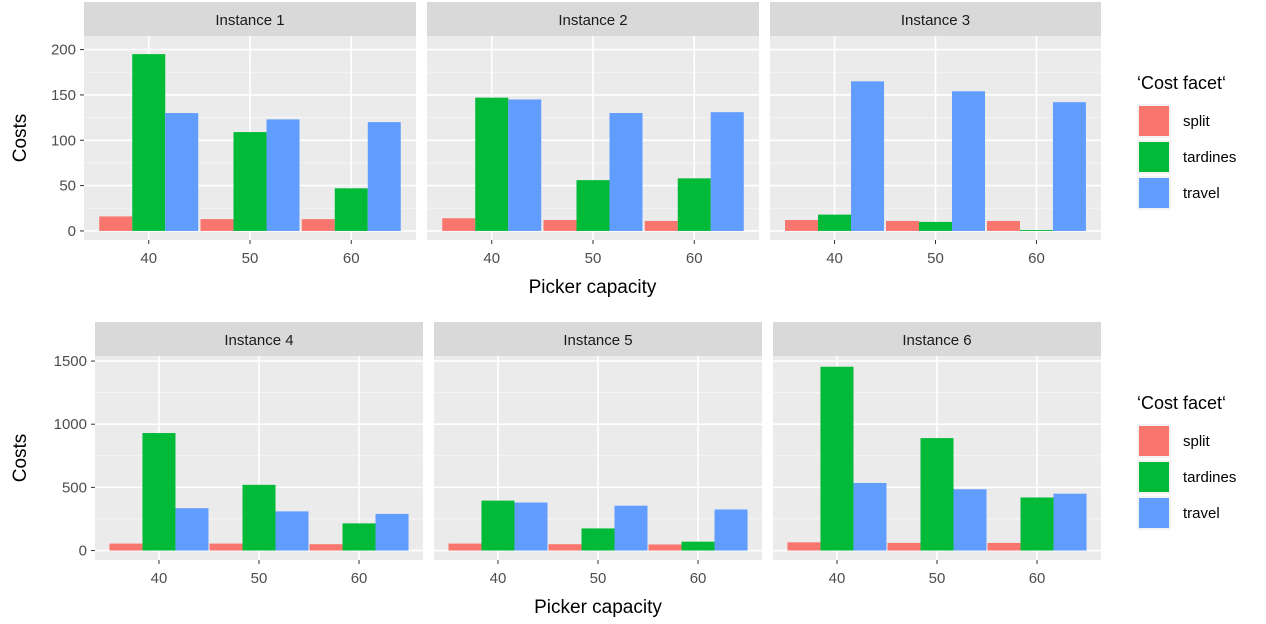  Describe the element at coordinates (67, 186) in the screenshot. I see `y-tick-label: 50` at that location.